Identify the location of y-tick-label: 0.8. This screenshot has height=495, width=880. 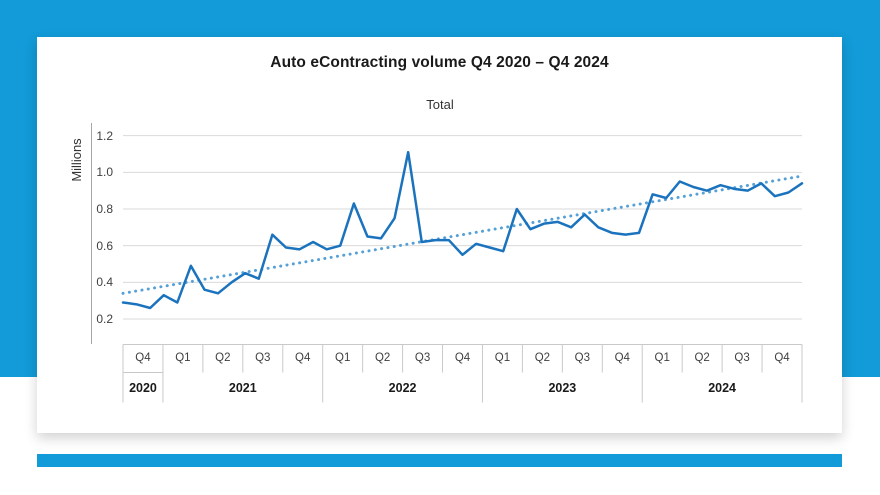
(104, 209).